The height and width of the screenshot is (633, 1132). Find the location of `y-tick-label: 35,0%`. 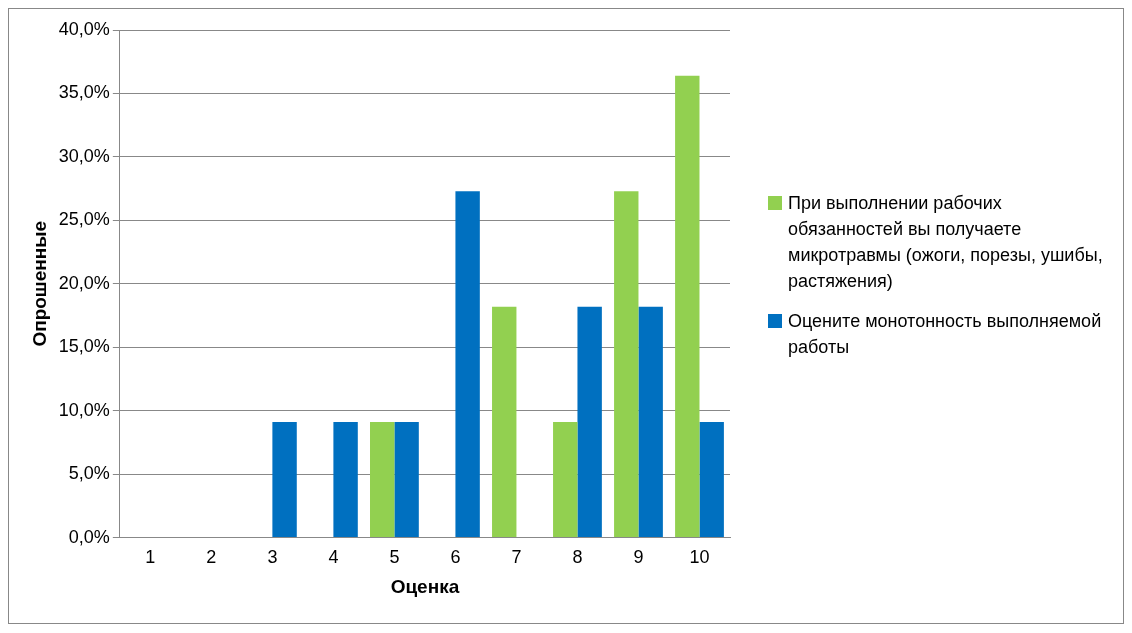

y-tick-label: 35,0% is located at coordinates (84, 92).